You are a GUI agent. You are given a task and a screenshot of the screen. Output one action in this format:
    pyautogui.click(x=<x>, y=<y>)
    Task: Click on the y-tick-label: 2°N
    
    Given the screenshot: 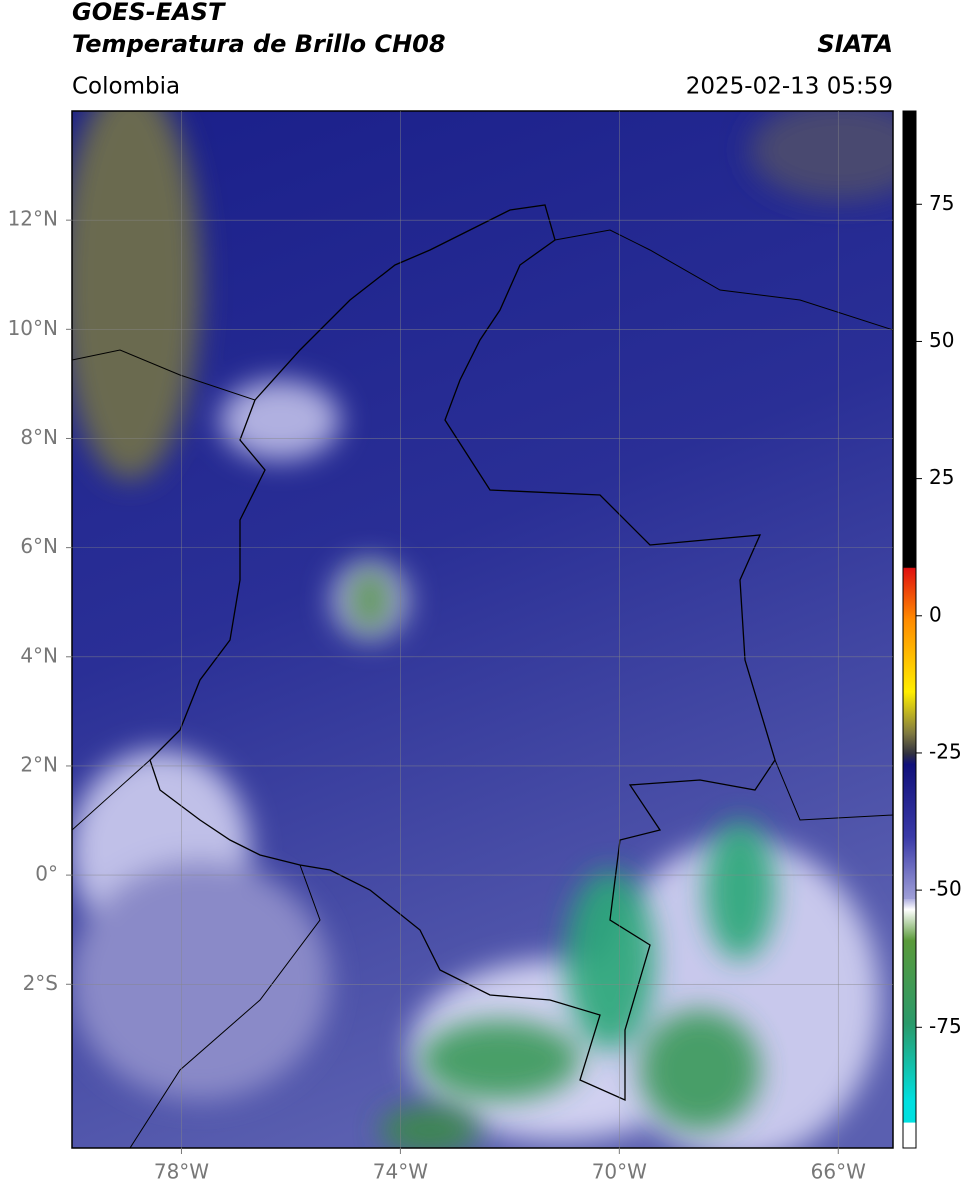 What is the action you would take?
    pyautogui.click(x=39, y=764)
    